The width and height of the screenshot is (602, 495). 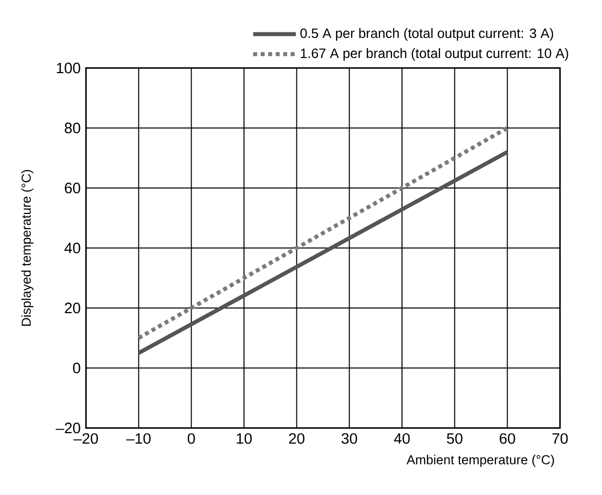 I want to click on x-axis-title: Ambient temperature (°C), so click(x=480, y=460).